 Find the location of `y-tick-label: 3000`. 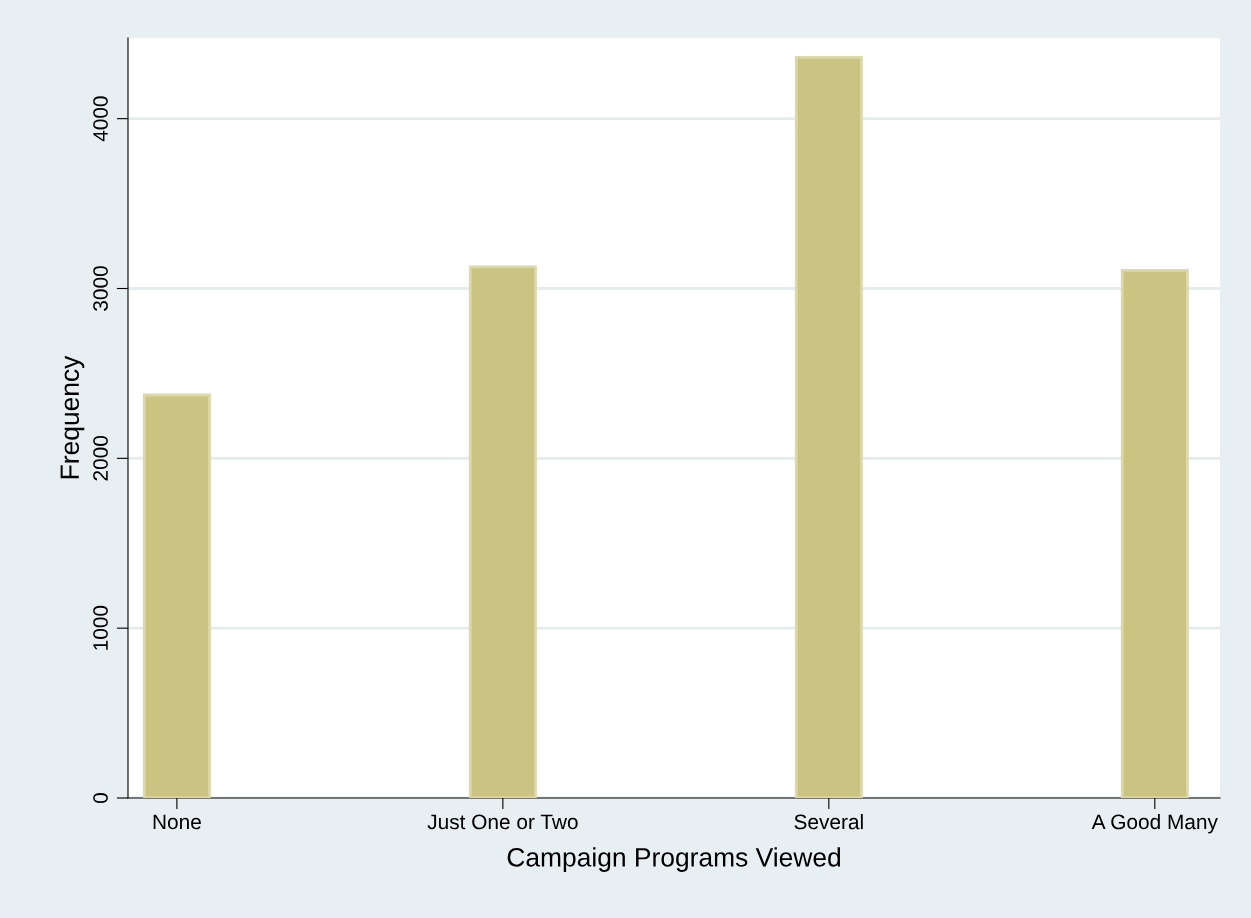

y-tick-label: 3000 is located at coordinates (100, 288).